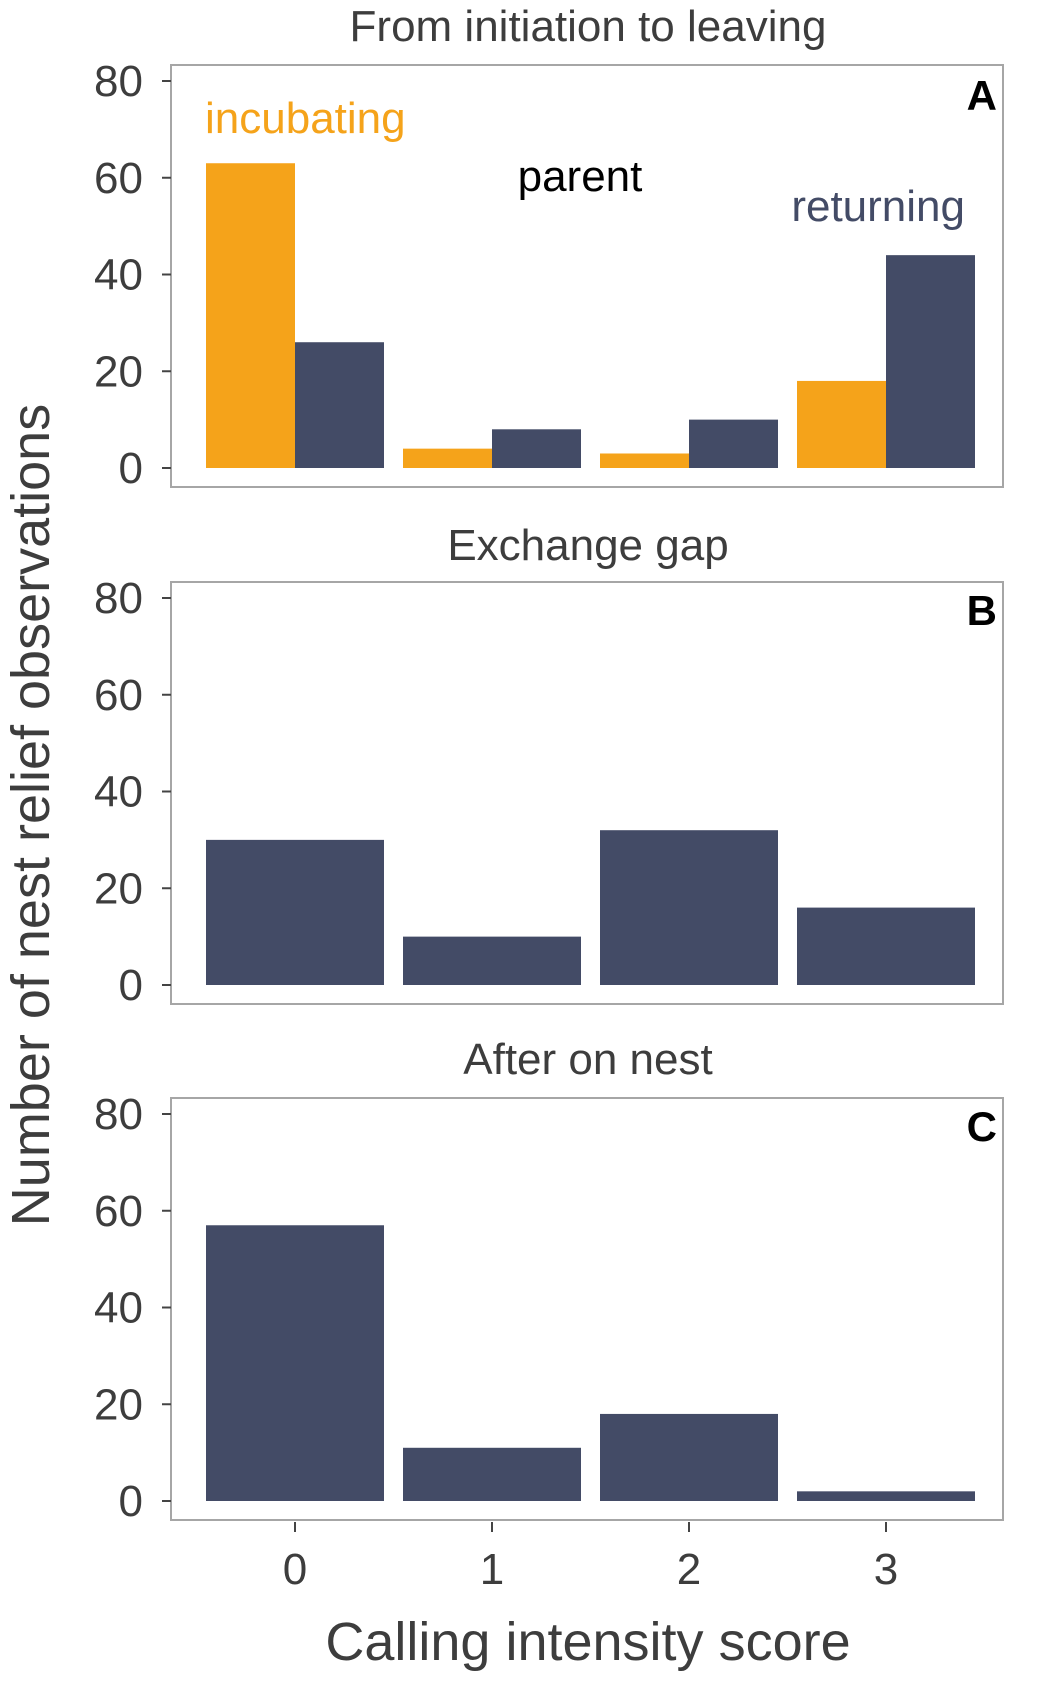 This screenshot has height=1688, width=1061. What do you see at coordinates (580, 176) in the screenshot?
I see `legend-title: parent` at bounding box center [580, 176].